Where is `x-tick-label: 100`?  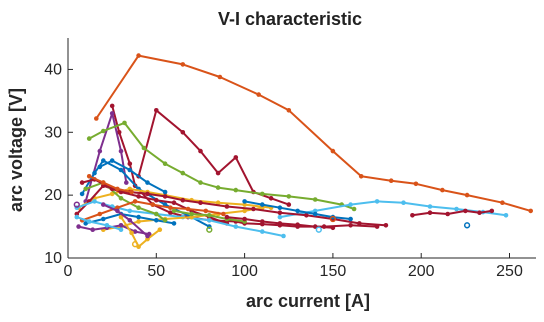
x-tick-label: 100 is located at coordinates (244, 271).